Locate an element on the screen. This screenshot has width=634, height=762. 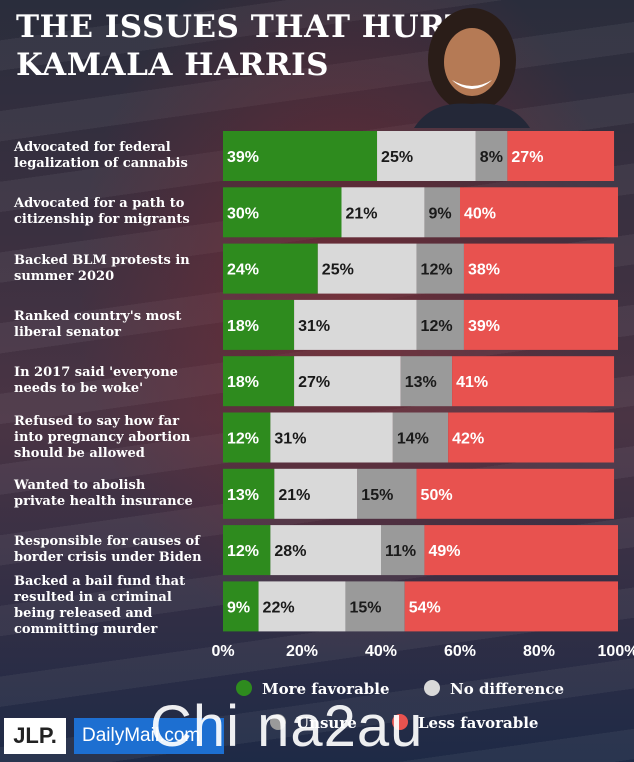
title-line-1: THE ISSUES THAT HURT is located at coordinates (242, 27).